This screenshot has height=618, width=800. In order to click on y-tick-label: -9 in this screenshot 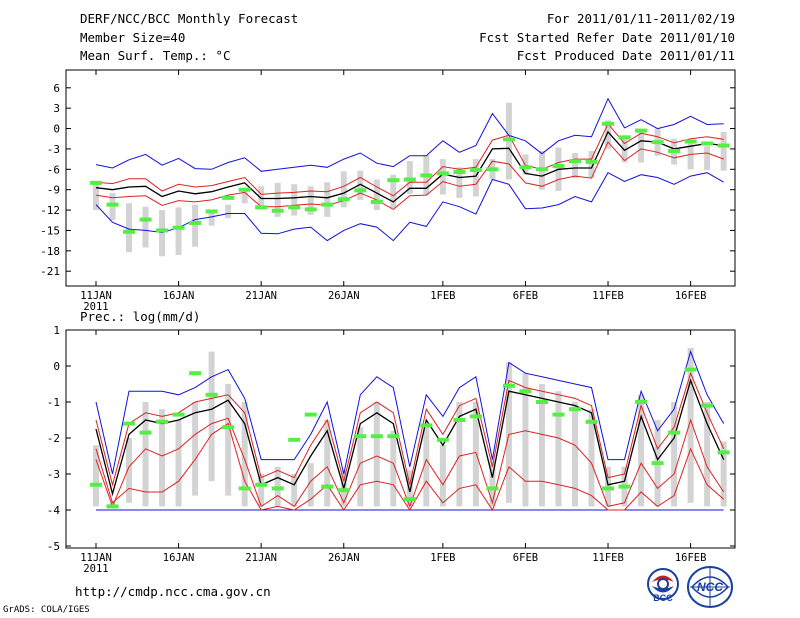, I will do `click(53, 190)`.